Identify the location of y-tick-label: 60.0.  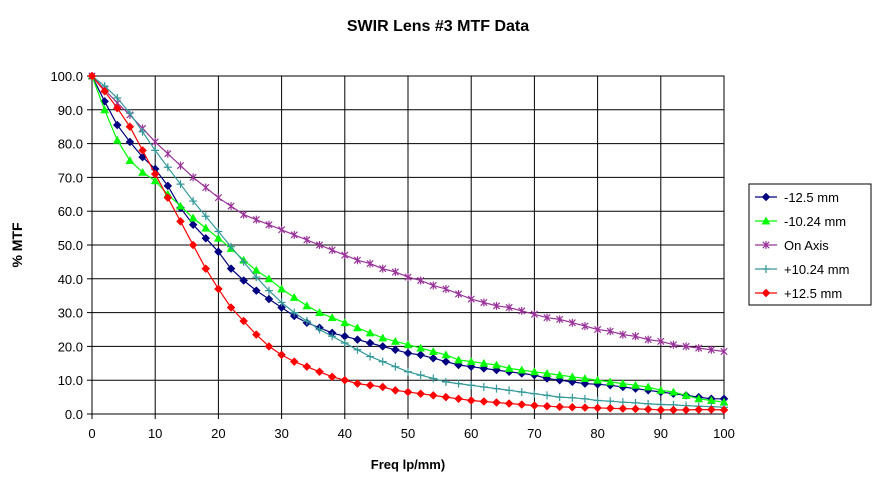
(70, 211).